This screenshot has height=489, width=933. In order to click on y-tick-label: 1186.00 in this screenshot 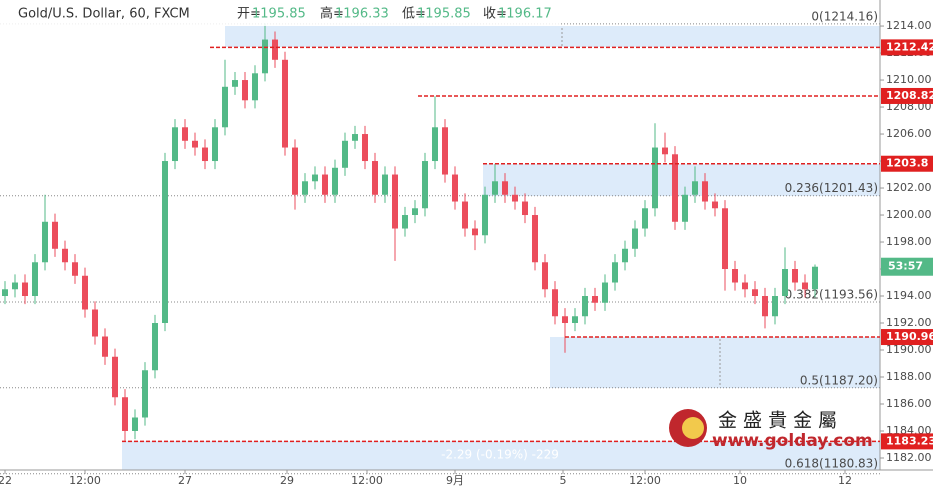, I will do `click(909, 403)`.